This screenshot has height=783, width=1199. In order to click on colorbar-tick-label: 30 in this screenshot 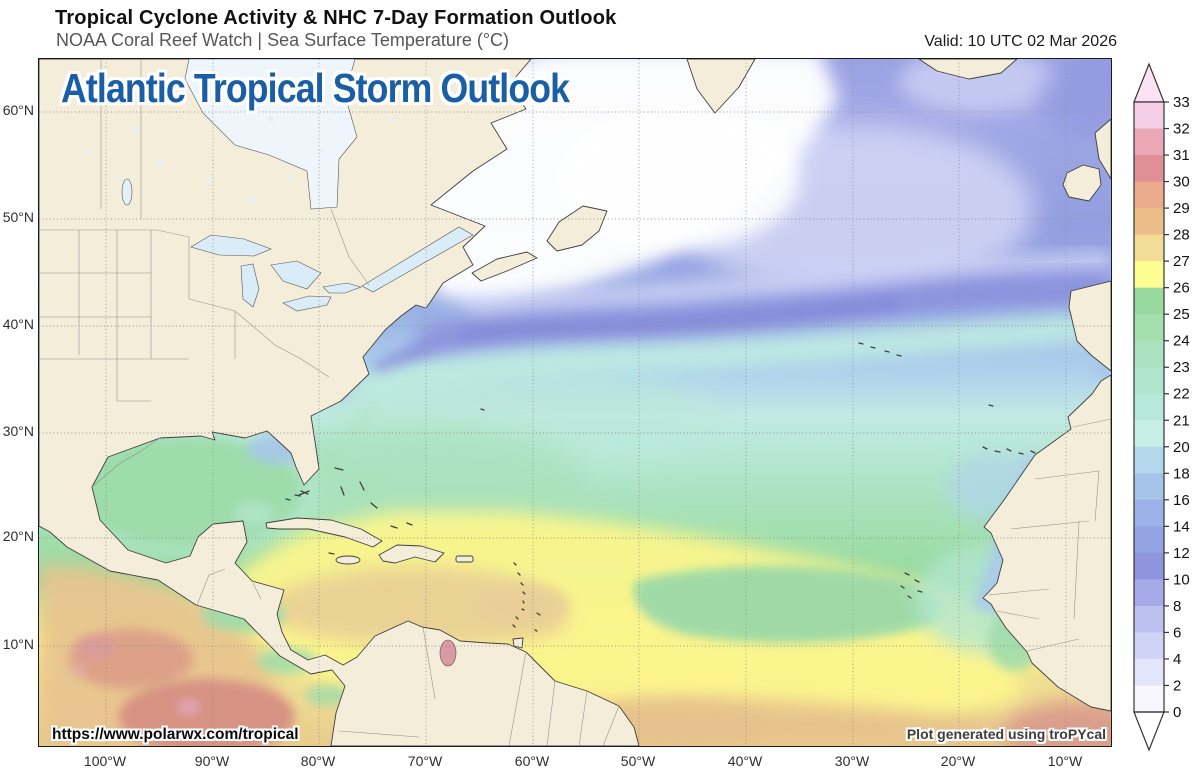, I will do `click(1181, 182)`.